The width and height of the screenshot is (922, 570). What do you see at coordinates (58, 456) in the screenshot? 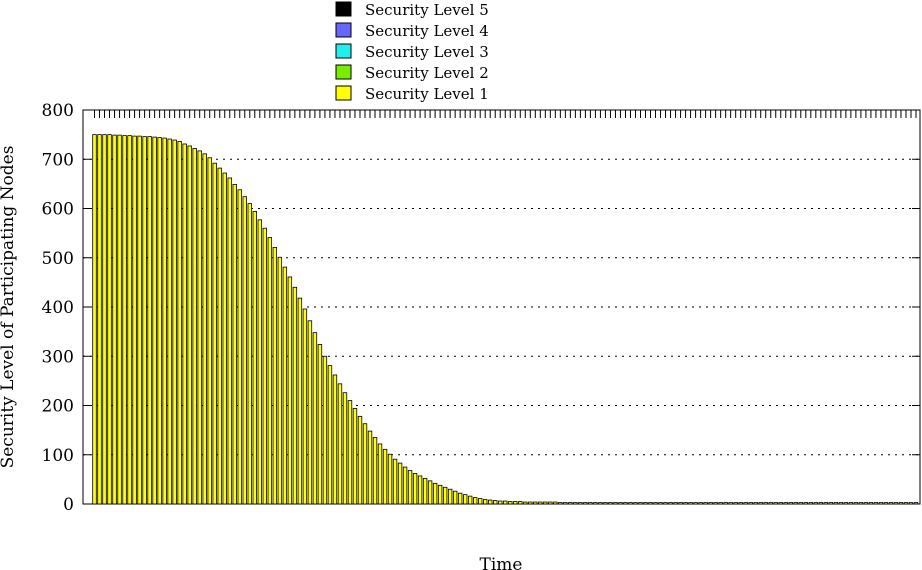
I see `y-tick-label: 100` at bounding box center [58, 456].